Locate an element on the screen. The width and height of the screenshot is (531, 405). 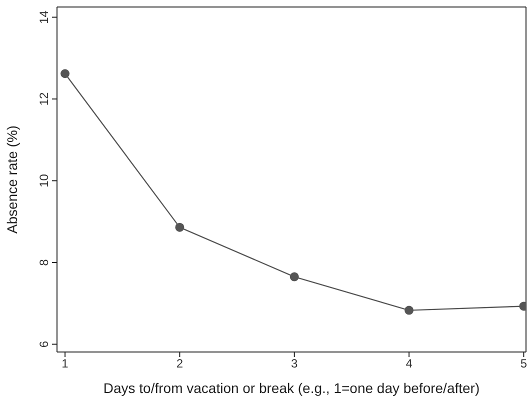
y-tick-label: 8 is located at coordinates (44, 262).